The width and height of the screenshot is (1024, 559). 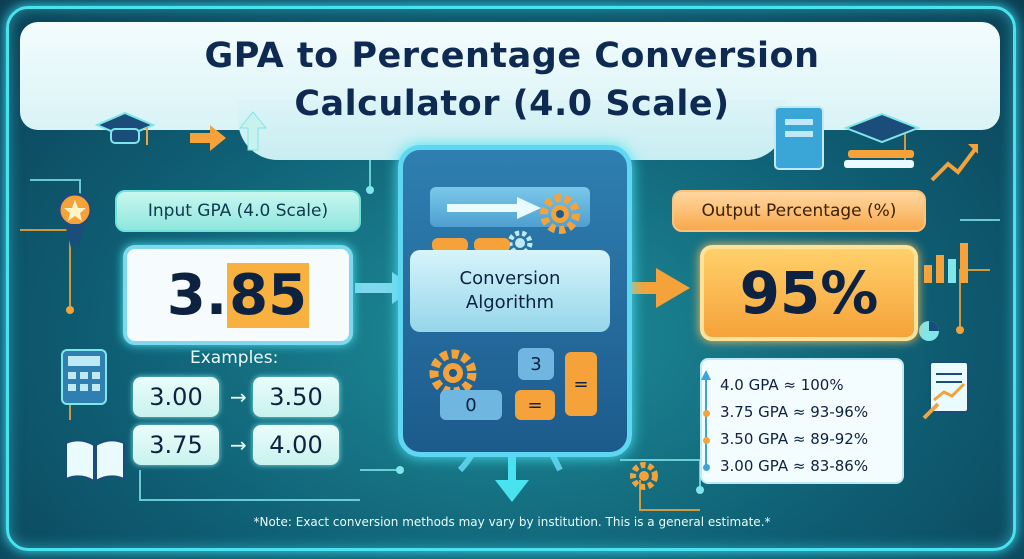 What do you see at coordinates (510, 291) in the screenshot?
I see `conversion-algorithm-panel: Conversion Algorithm` at bounding box center [510, 291].